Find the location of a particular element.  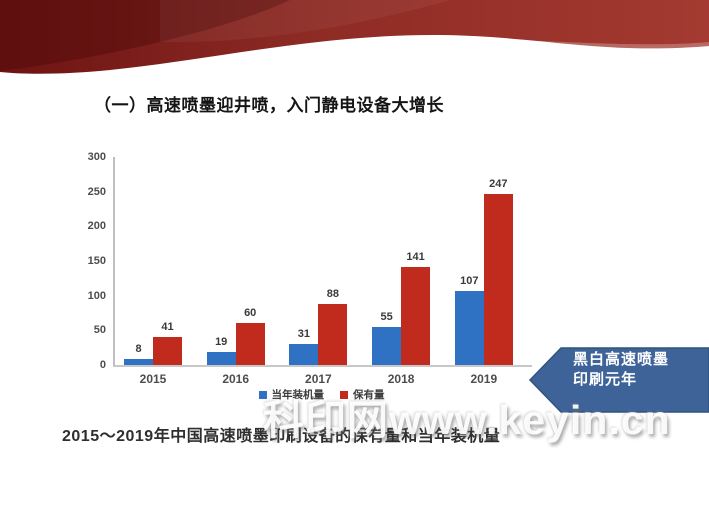

callout-text: 黑白高速喷墨 印刷元年 is located at coordinates (621, 370).